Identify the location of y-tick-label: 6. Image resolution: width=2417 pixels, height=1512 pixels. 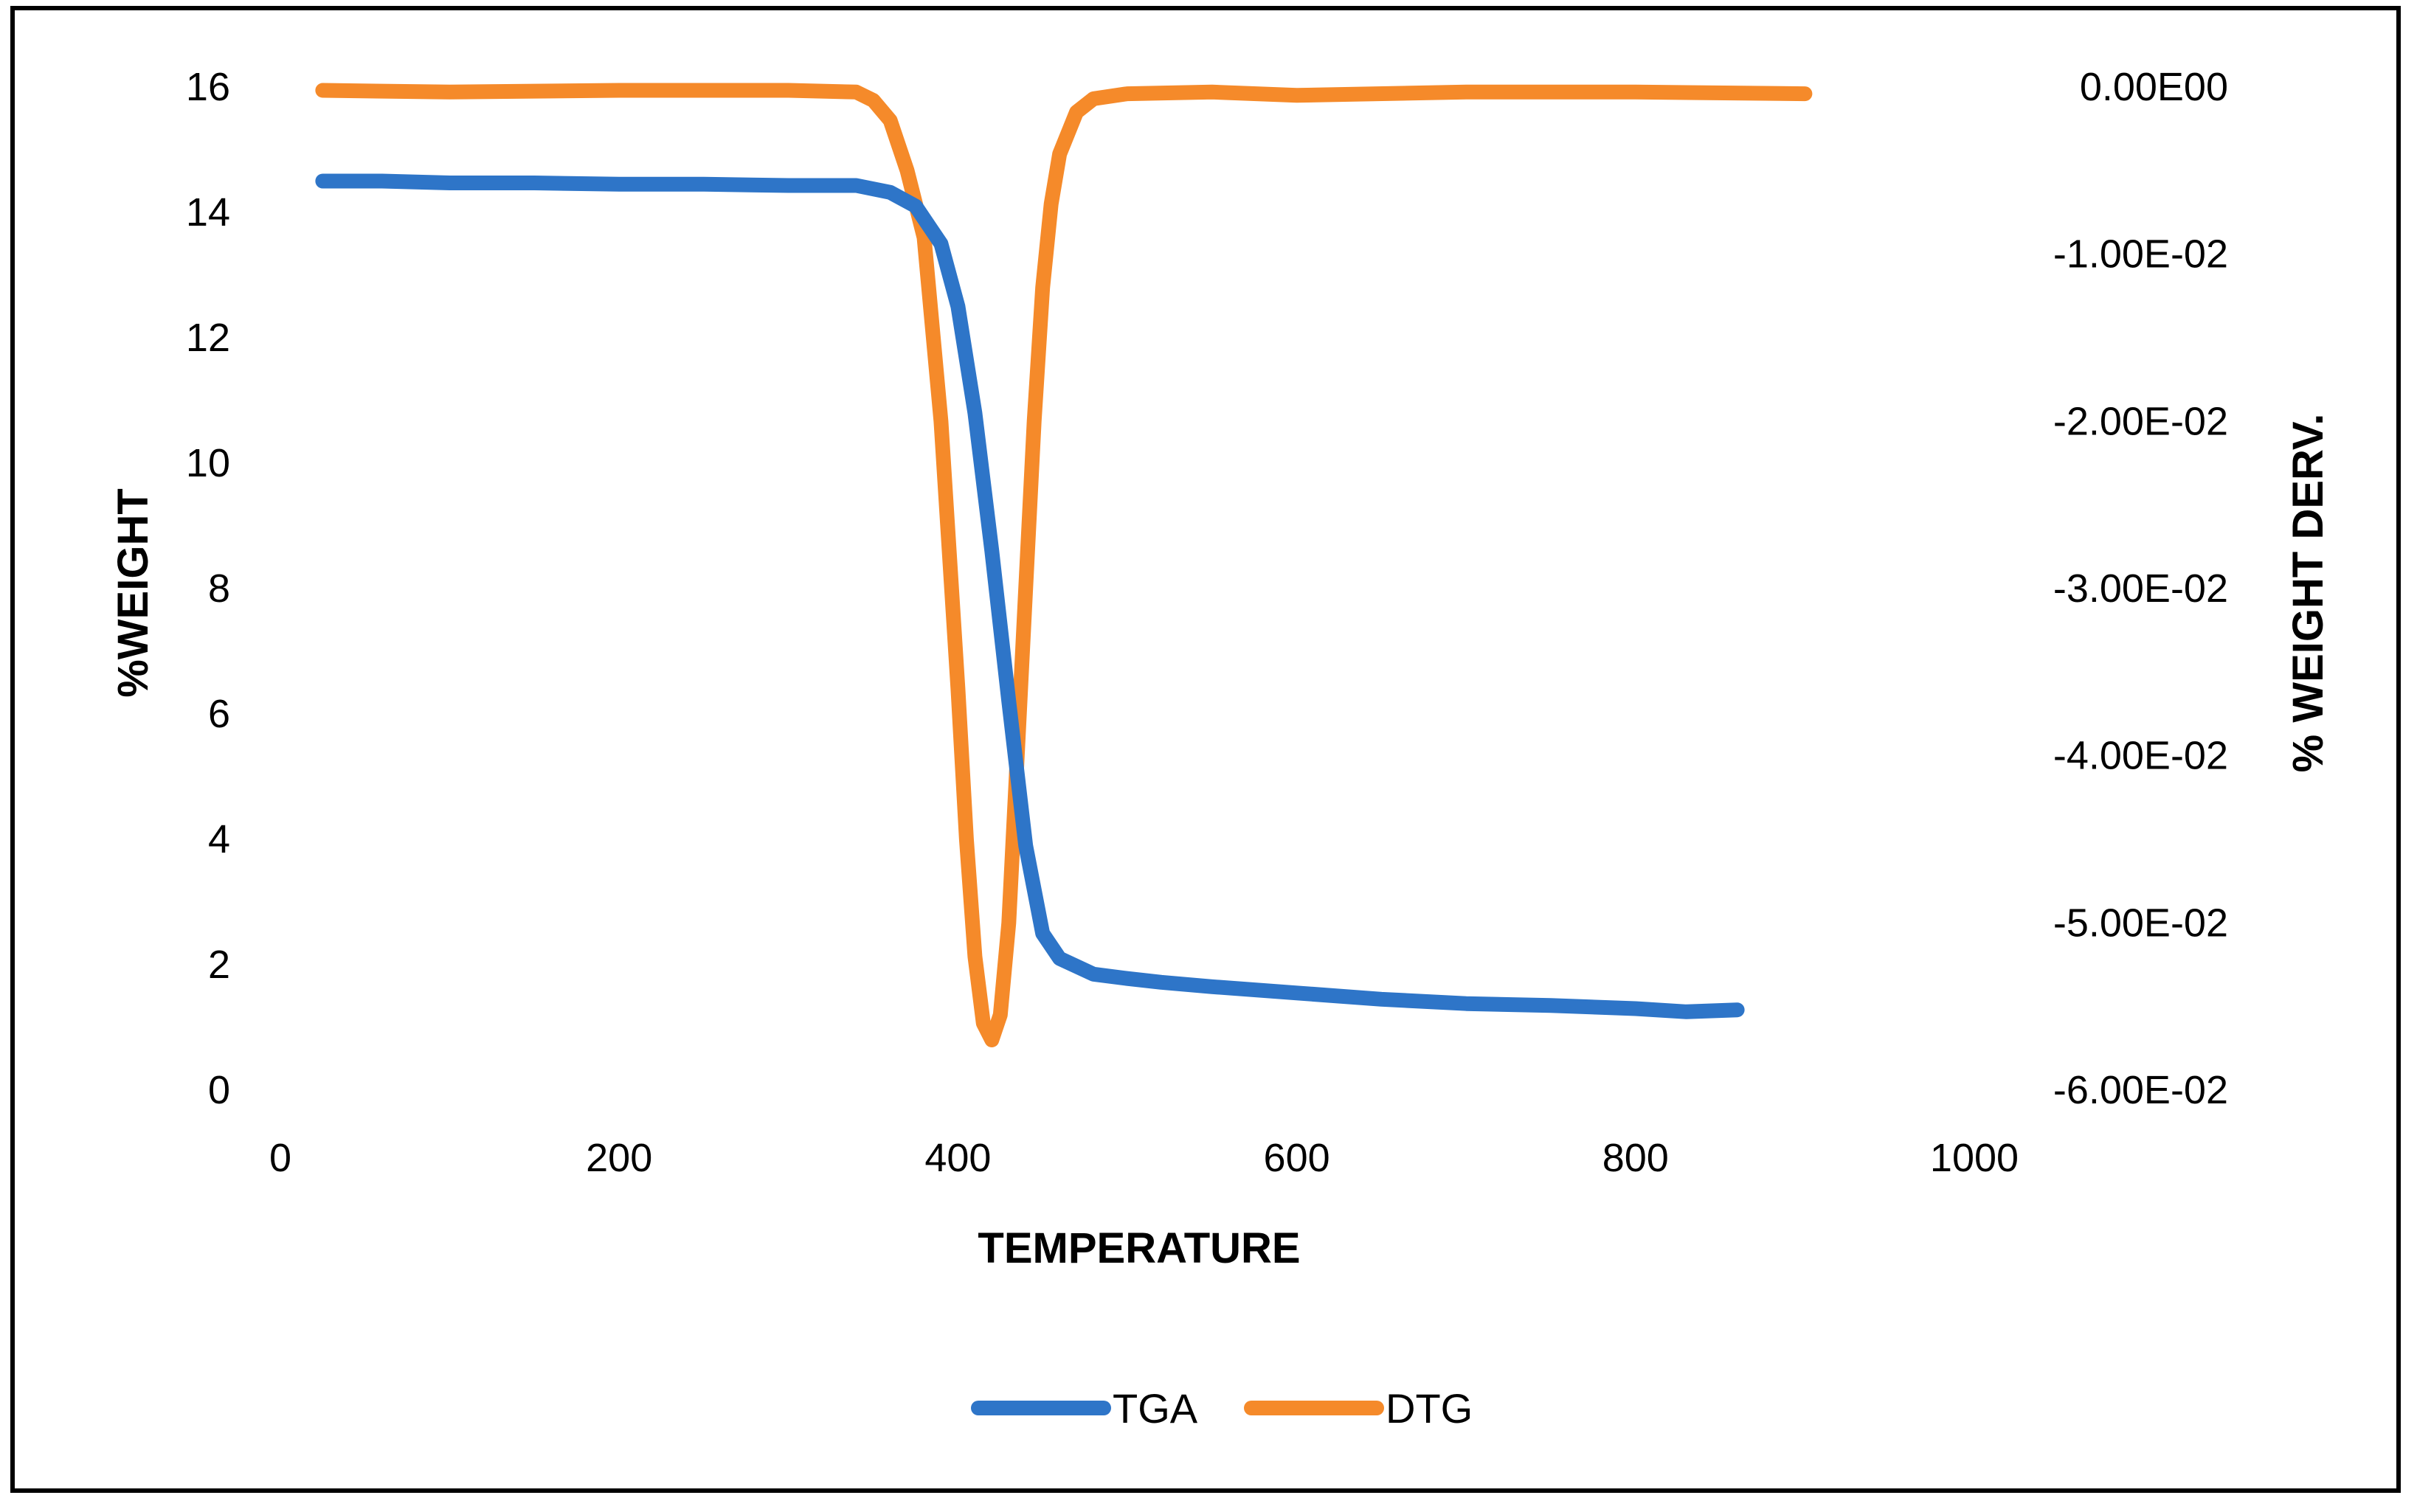
(219, 714).